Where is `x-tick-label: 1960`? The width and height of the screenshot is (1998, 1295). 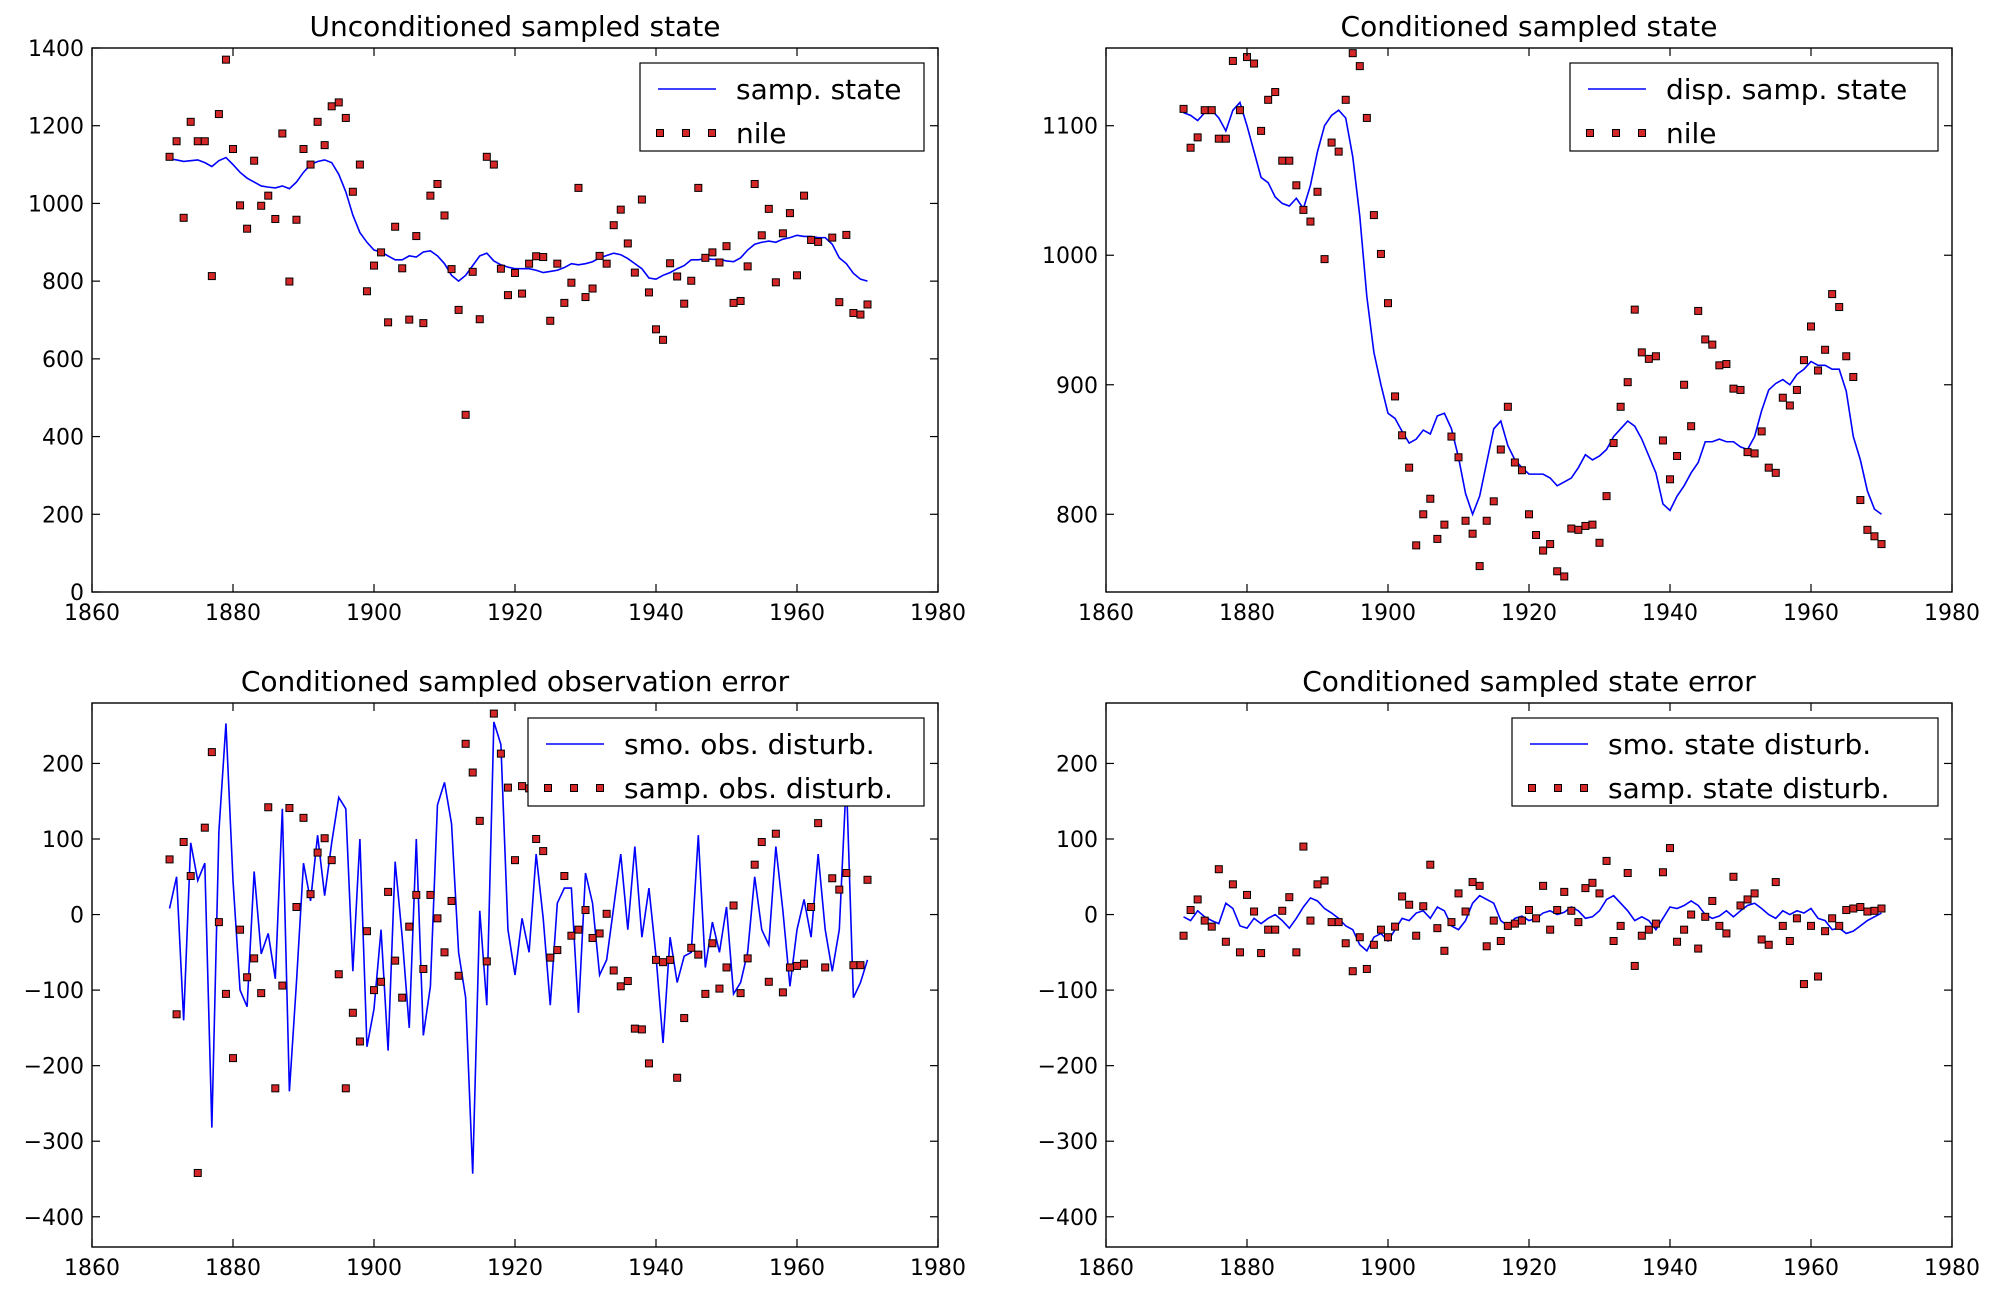 x-tick-label: 1960 is located at coordinates (797, 613).